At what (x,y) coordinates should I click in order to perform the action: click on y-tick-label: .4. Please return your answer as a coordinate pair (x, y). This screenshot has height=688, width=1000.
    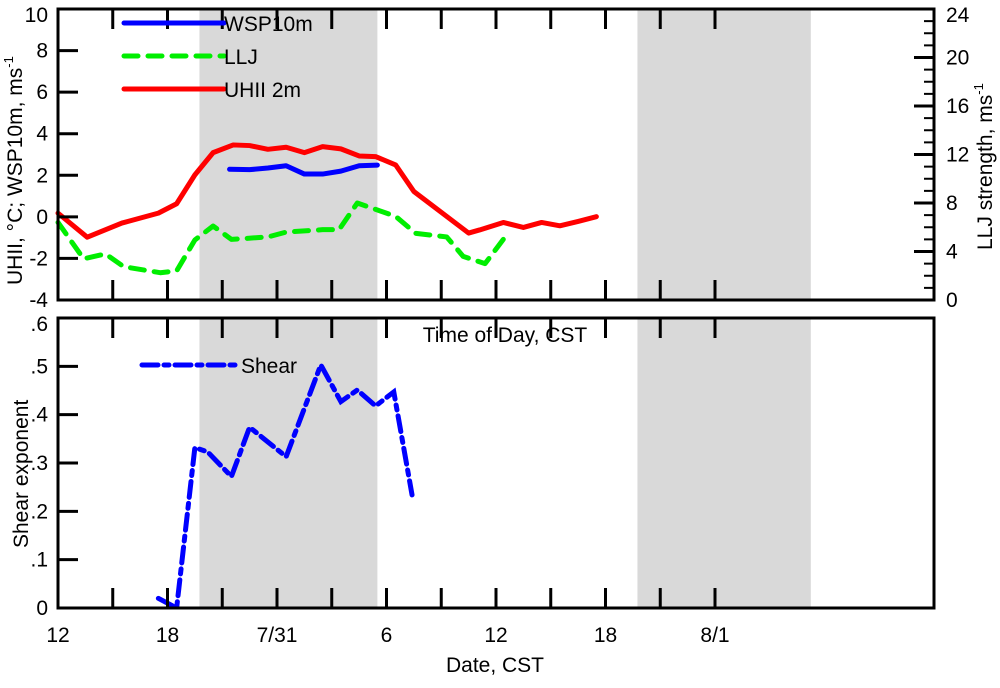
    Looking at the image, I should click on (39, 415).